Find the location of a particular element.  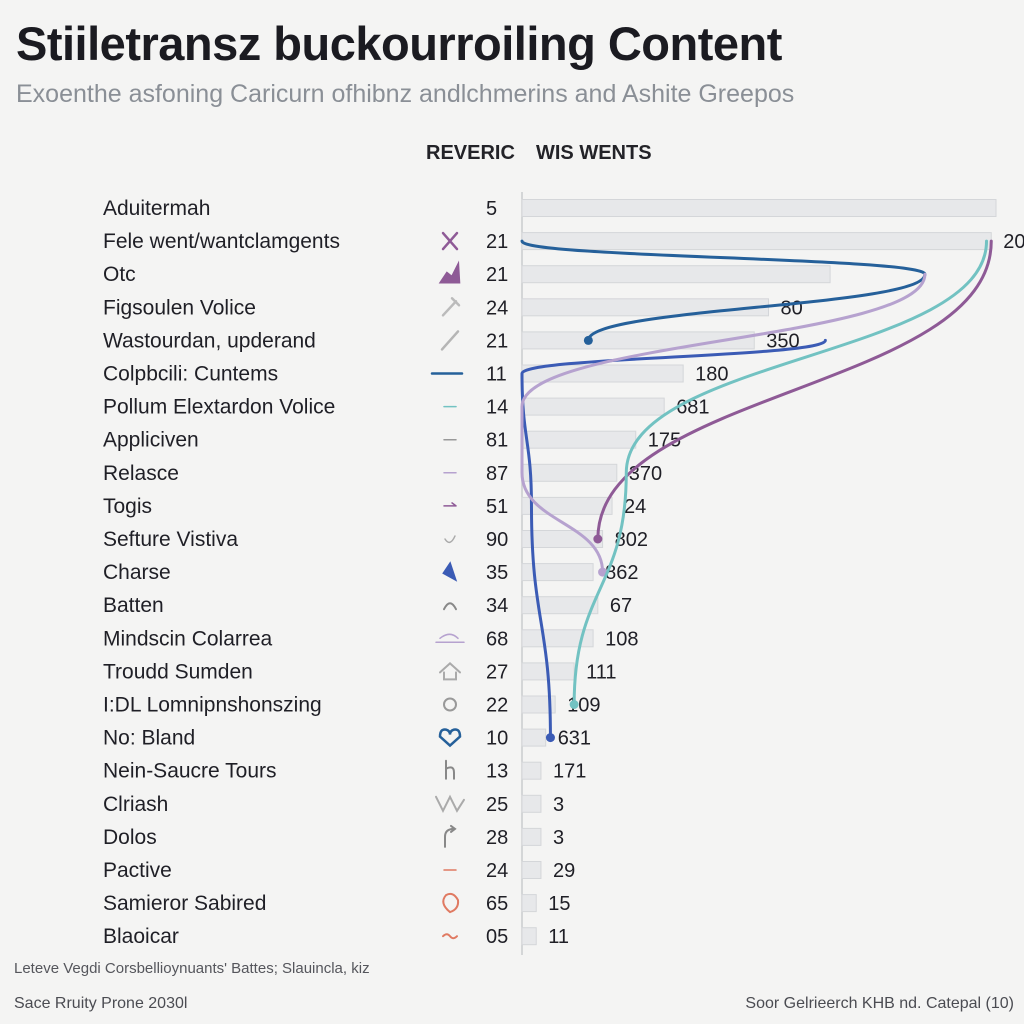

revenue-value: 65 is located at coordinates (497, 904).